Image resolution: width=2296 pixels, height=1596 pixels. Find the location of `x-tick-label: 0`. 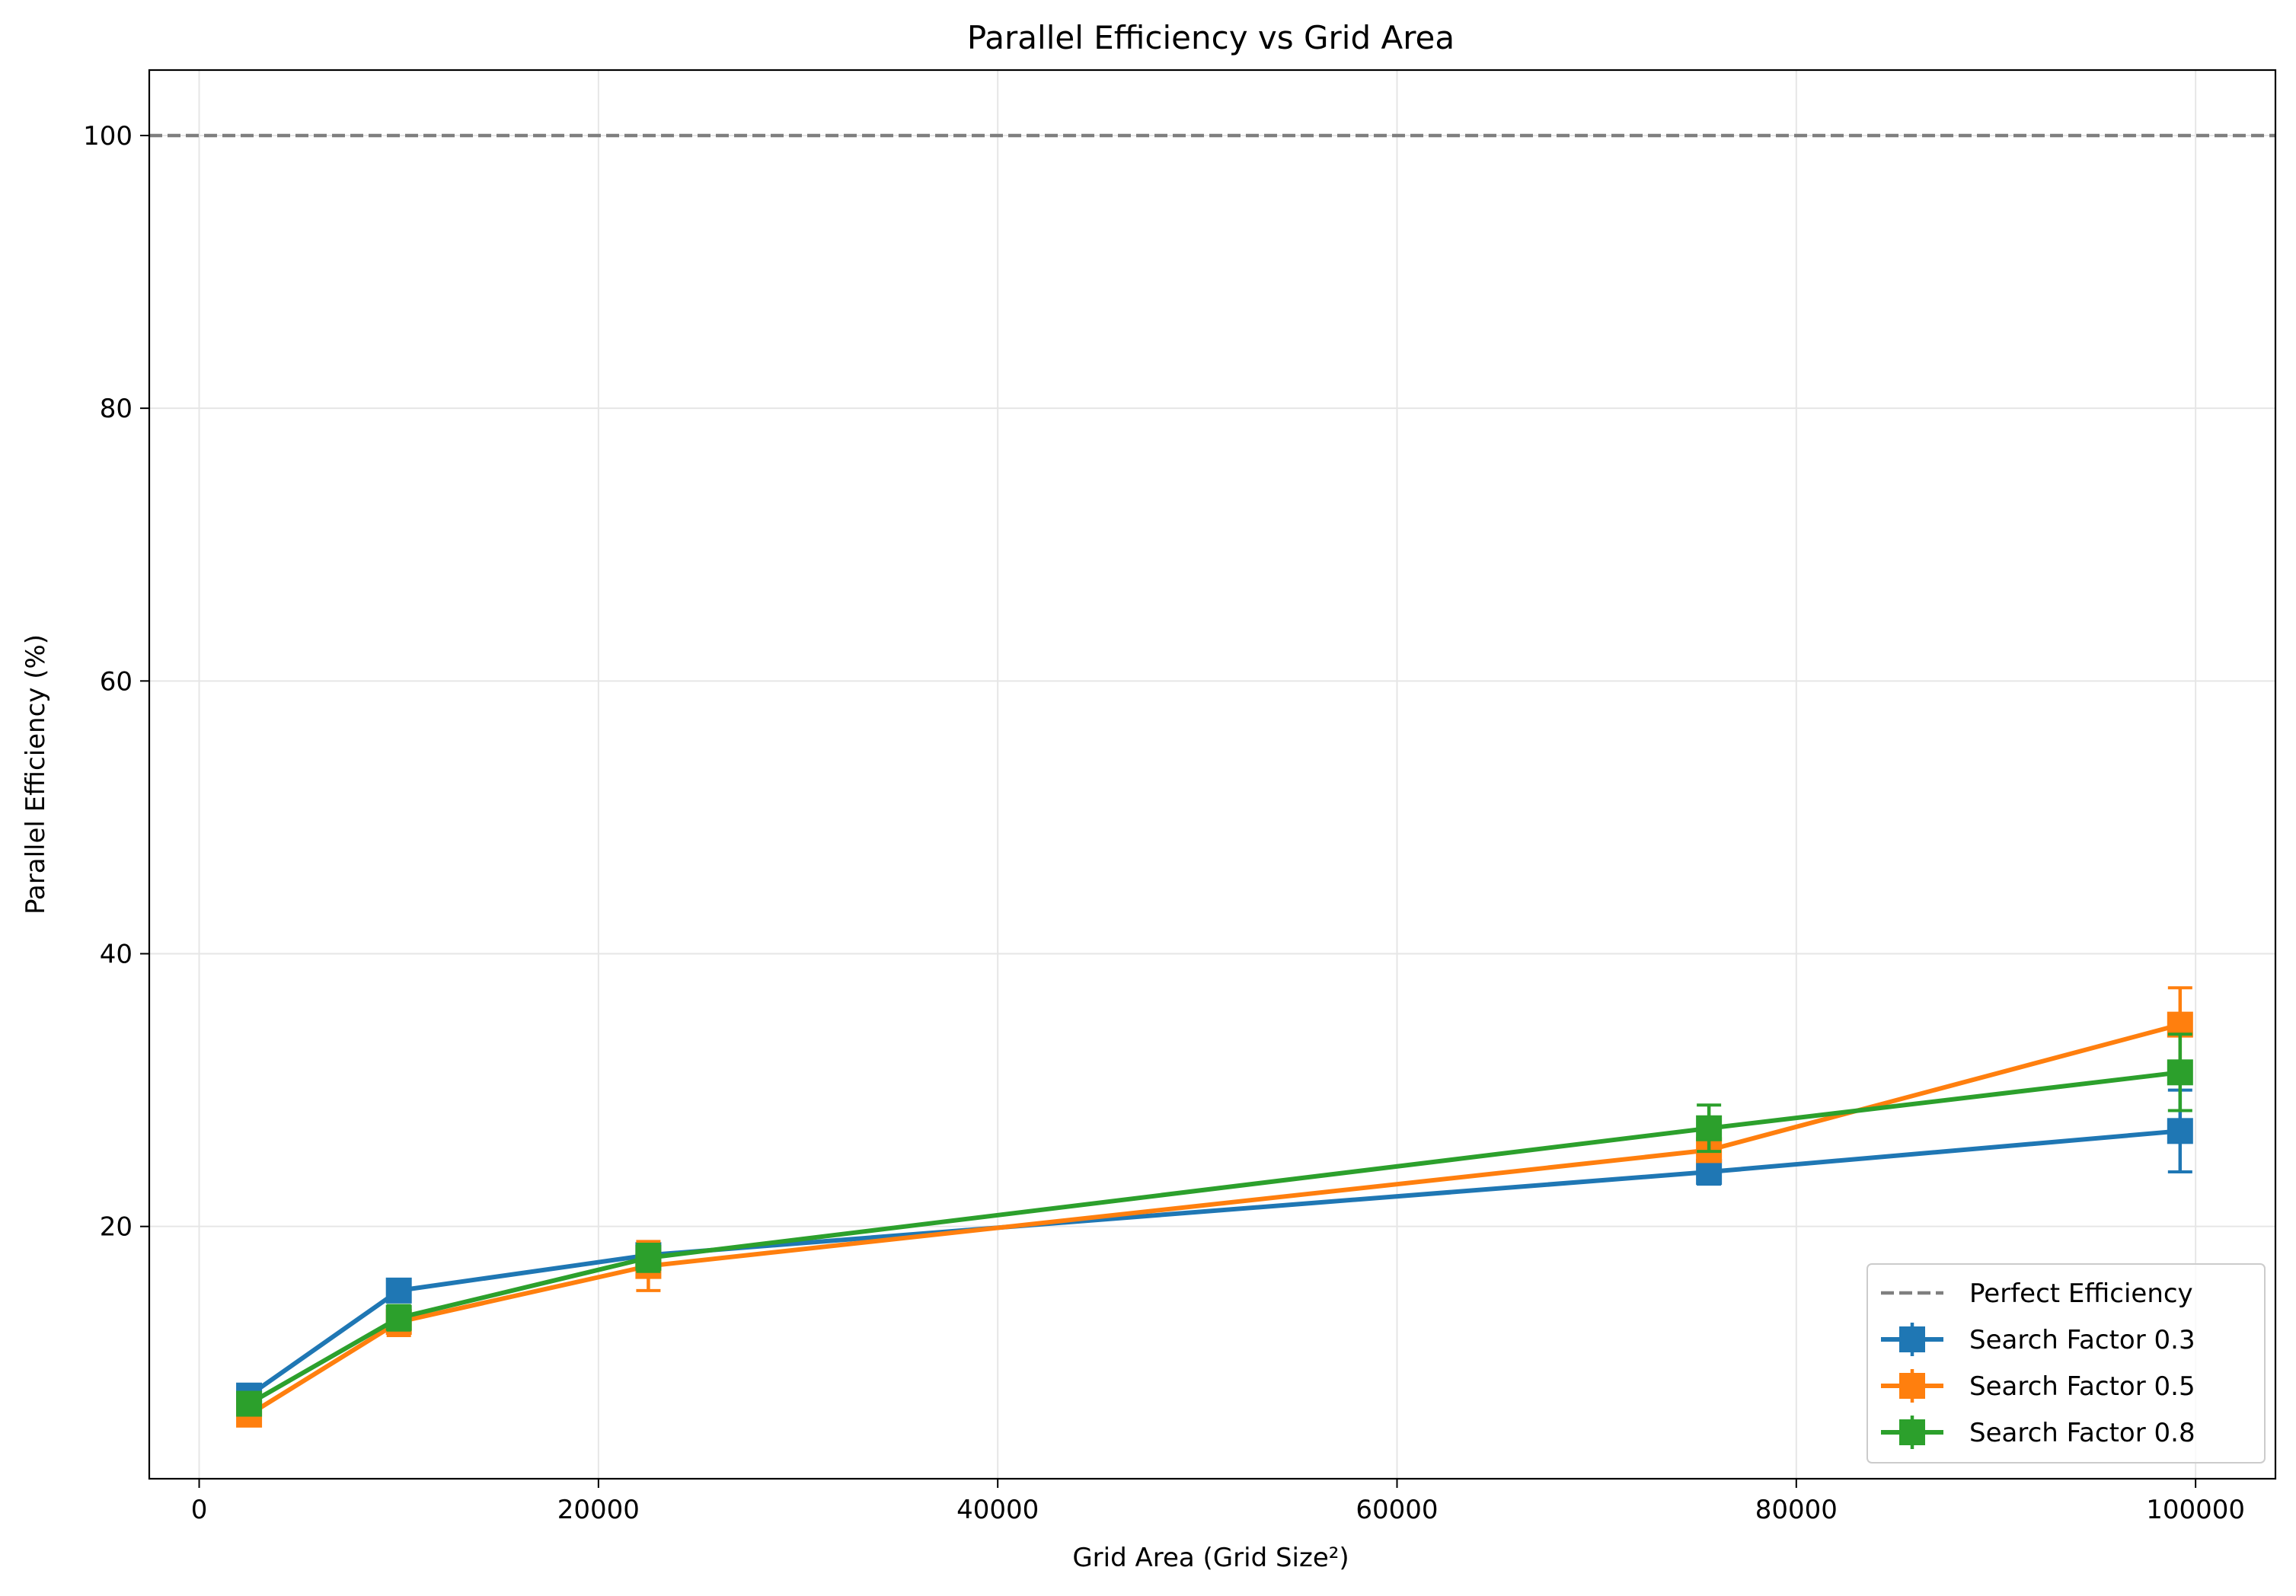

x-tick-label: 0 is located at coordinates (200, 1510).